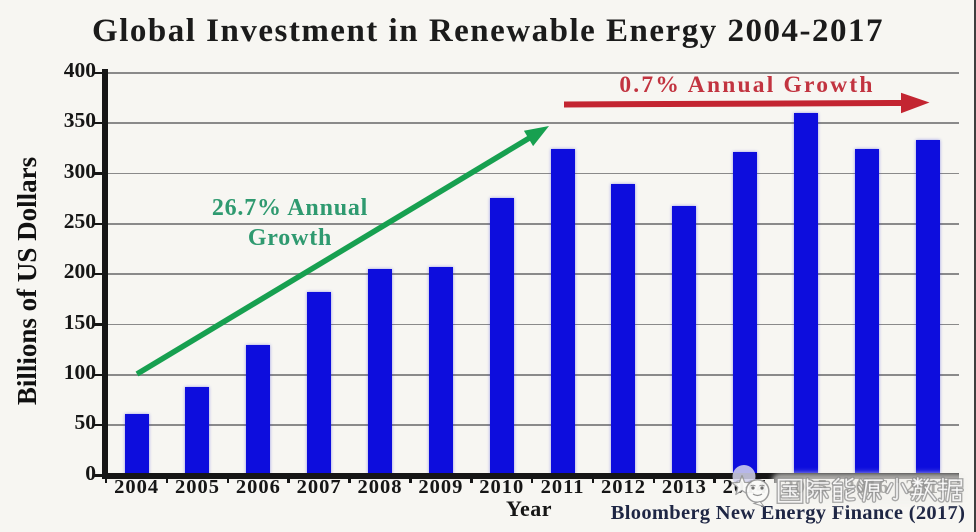 The height and width of the screenshot is (532, 976). I want to click on x-tick-label-2004: 2004, so click(137, 487).